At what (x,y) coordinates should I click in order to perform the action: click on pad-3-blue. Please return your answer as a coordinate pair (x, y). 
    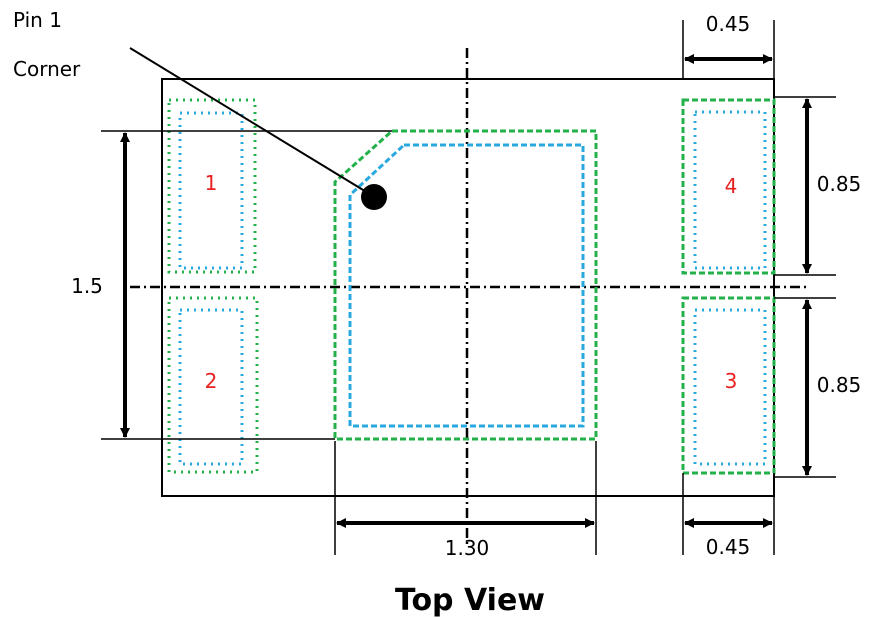
    Looking at the image, I should click on (730, 387).